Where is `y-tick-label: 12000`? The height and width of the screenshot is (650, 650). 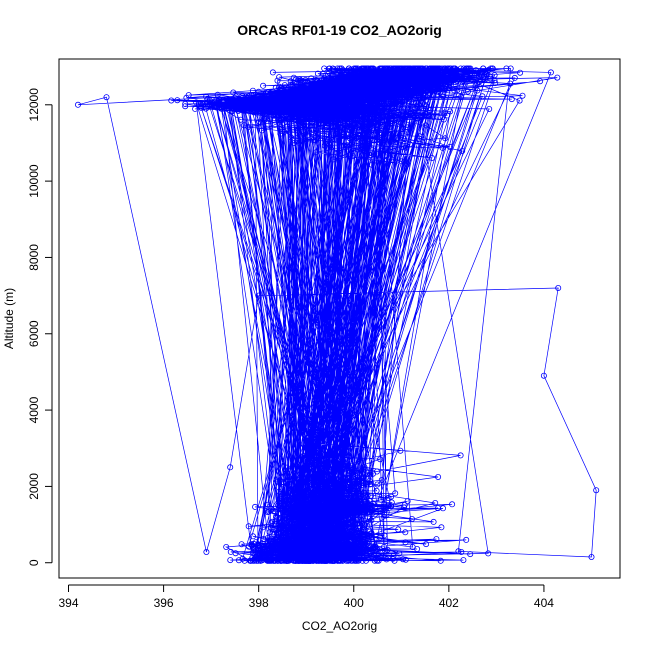 y-tick-label: 12000 is located at coordinates (34, 105).